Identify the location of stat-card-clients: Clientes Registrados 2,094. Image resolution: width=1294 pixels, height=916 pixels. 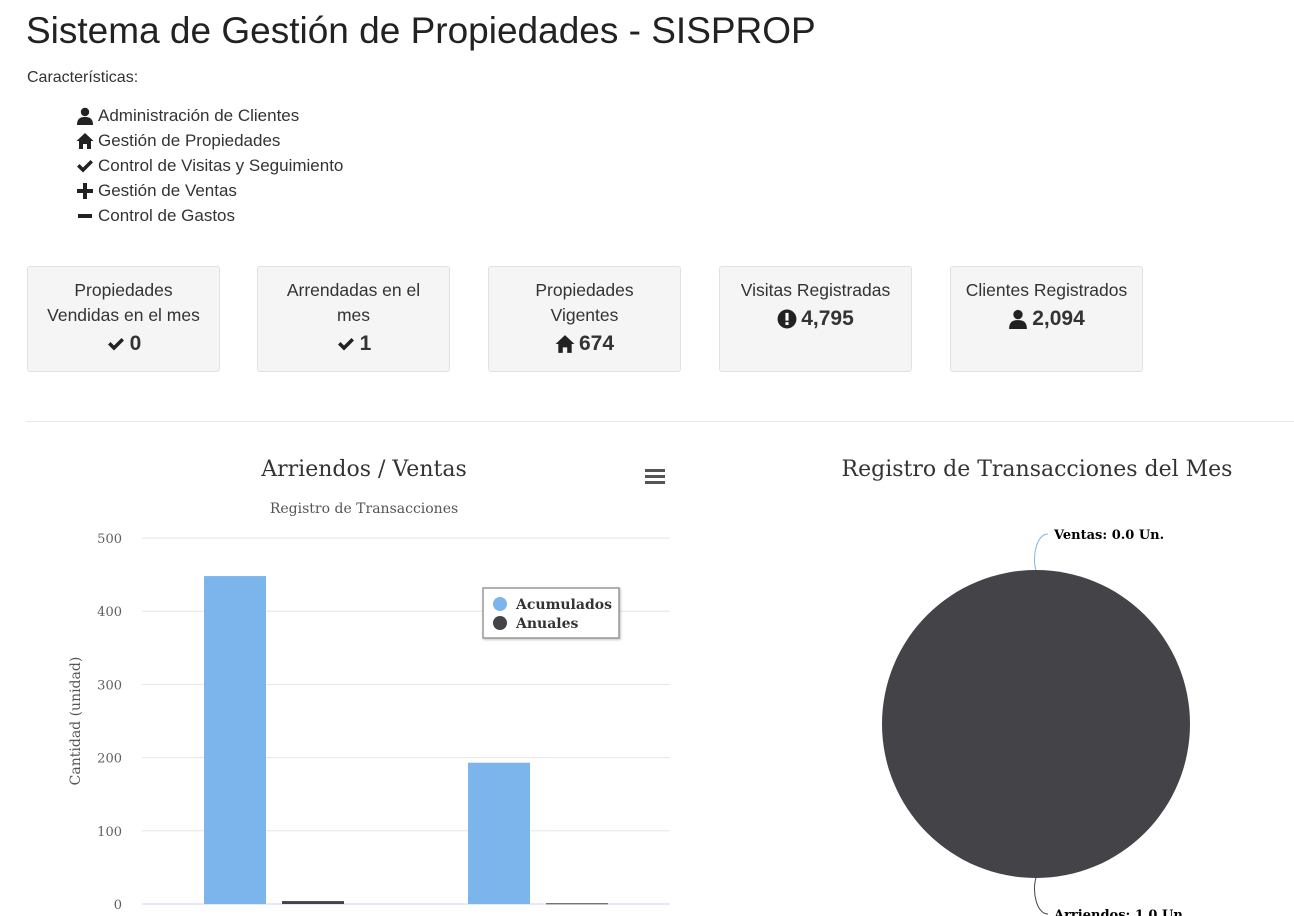
(1046, 319).